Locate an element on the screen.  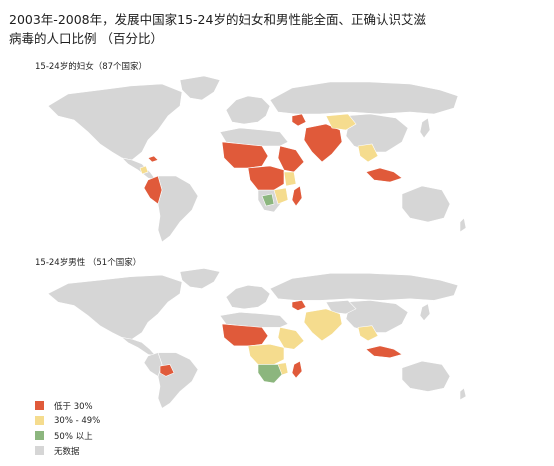
southern-africa-yellow is located at coordinates (281, 196).